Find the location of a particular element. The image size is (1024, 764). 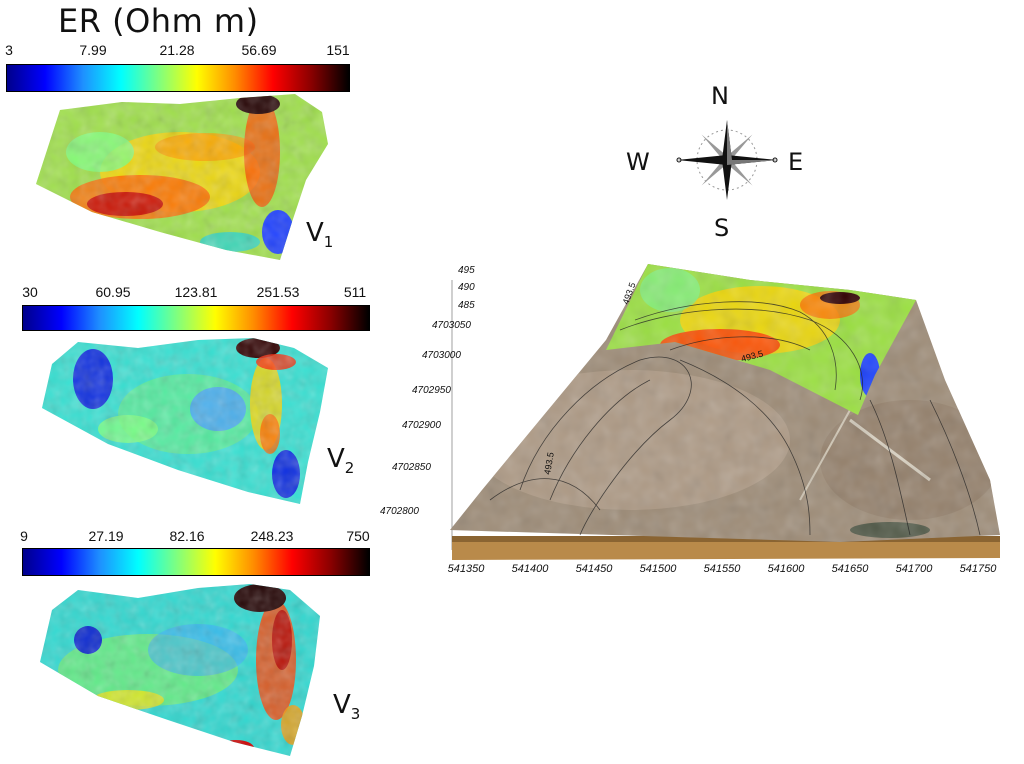

tick: 541350 is located at coordinates (467, 569).